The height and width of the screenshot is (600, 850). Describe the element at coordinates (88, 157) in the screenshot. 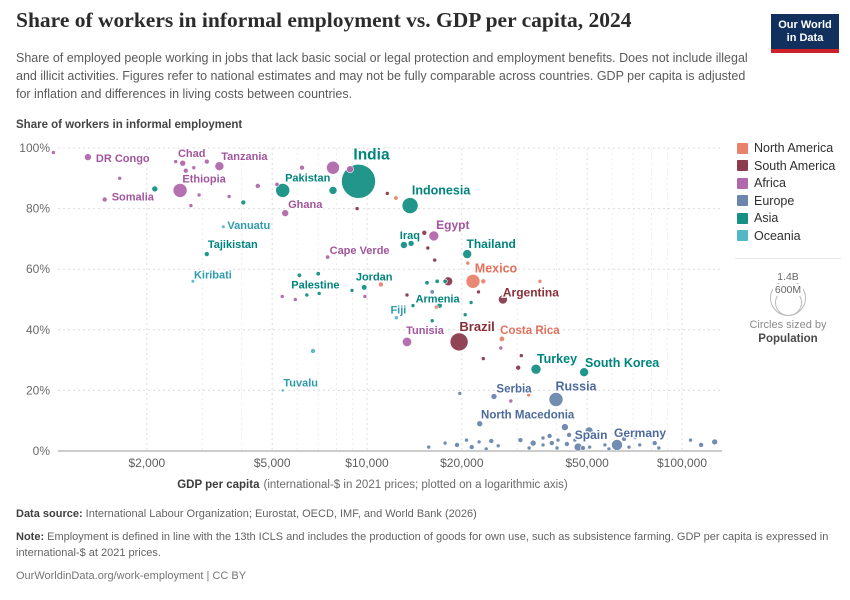

I see `data-point-dr-congo` at that location.